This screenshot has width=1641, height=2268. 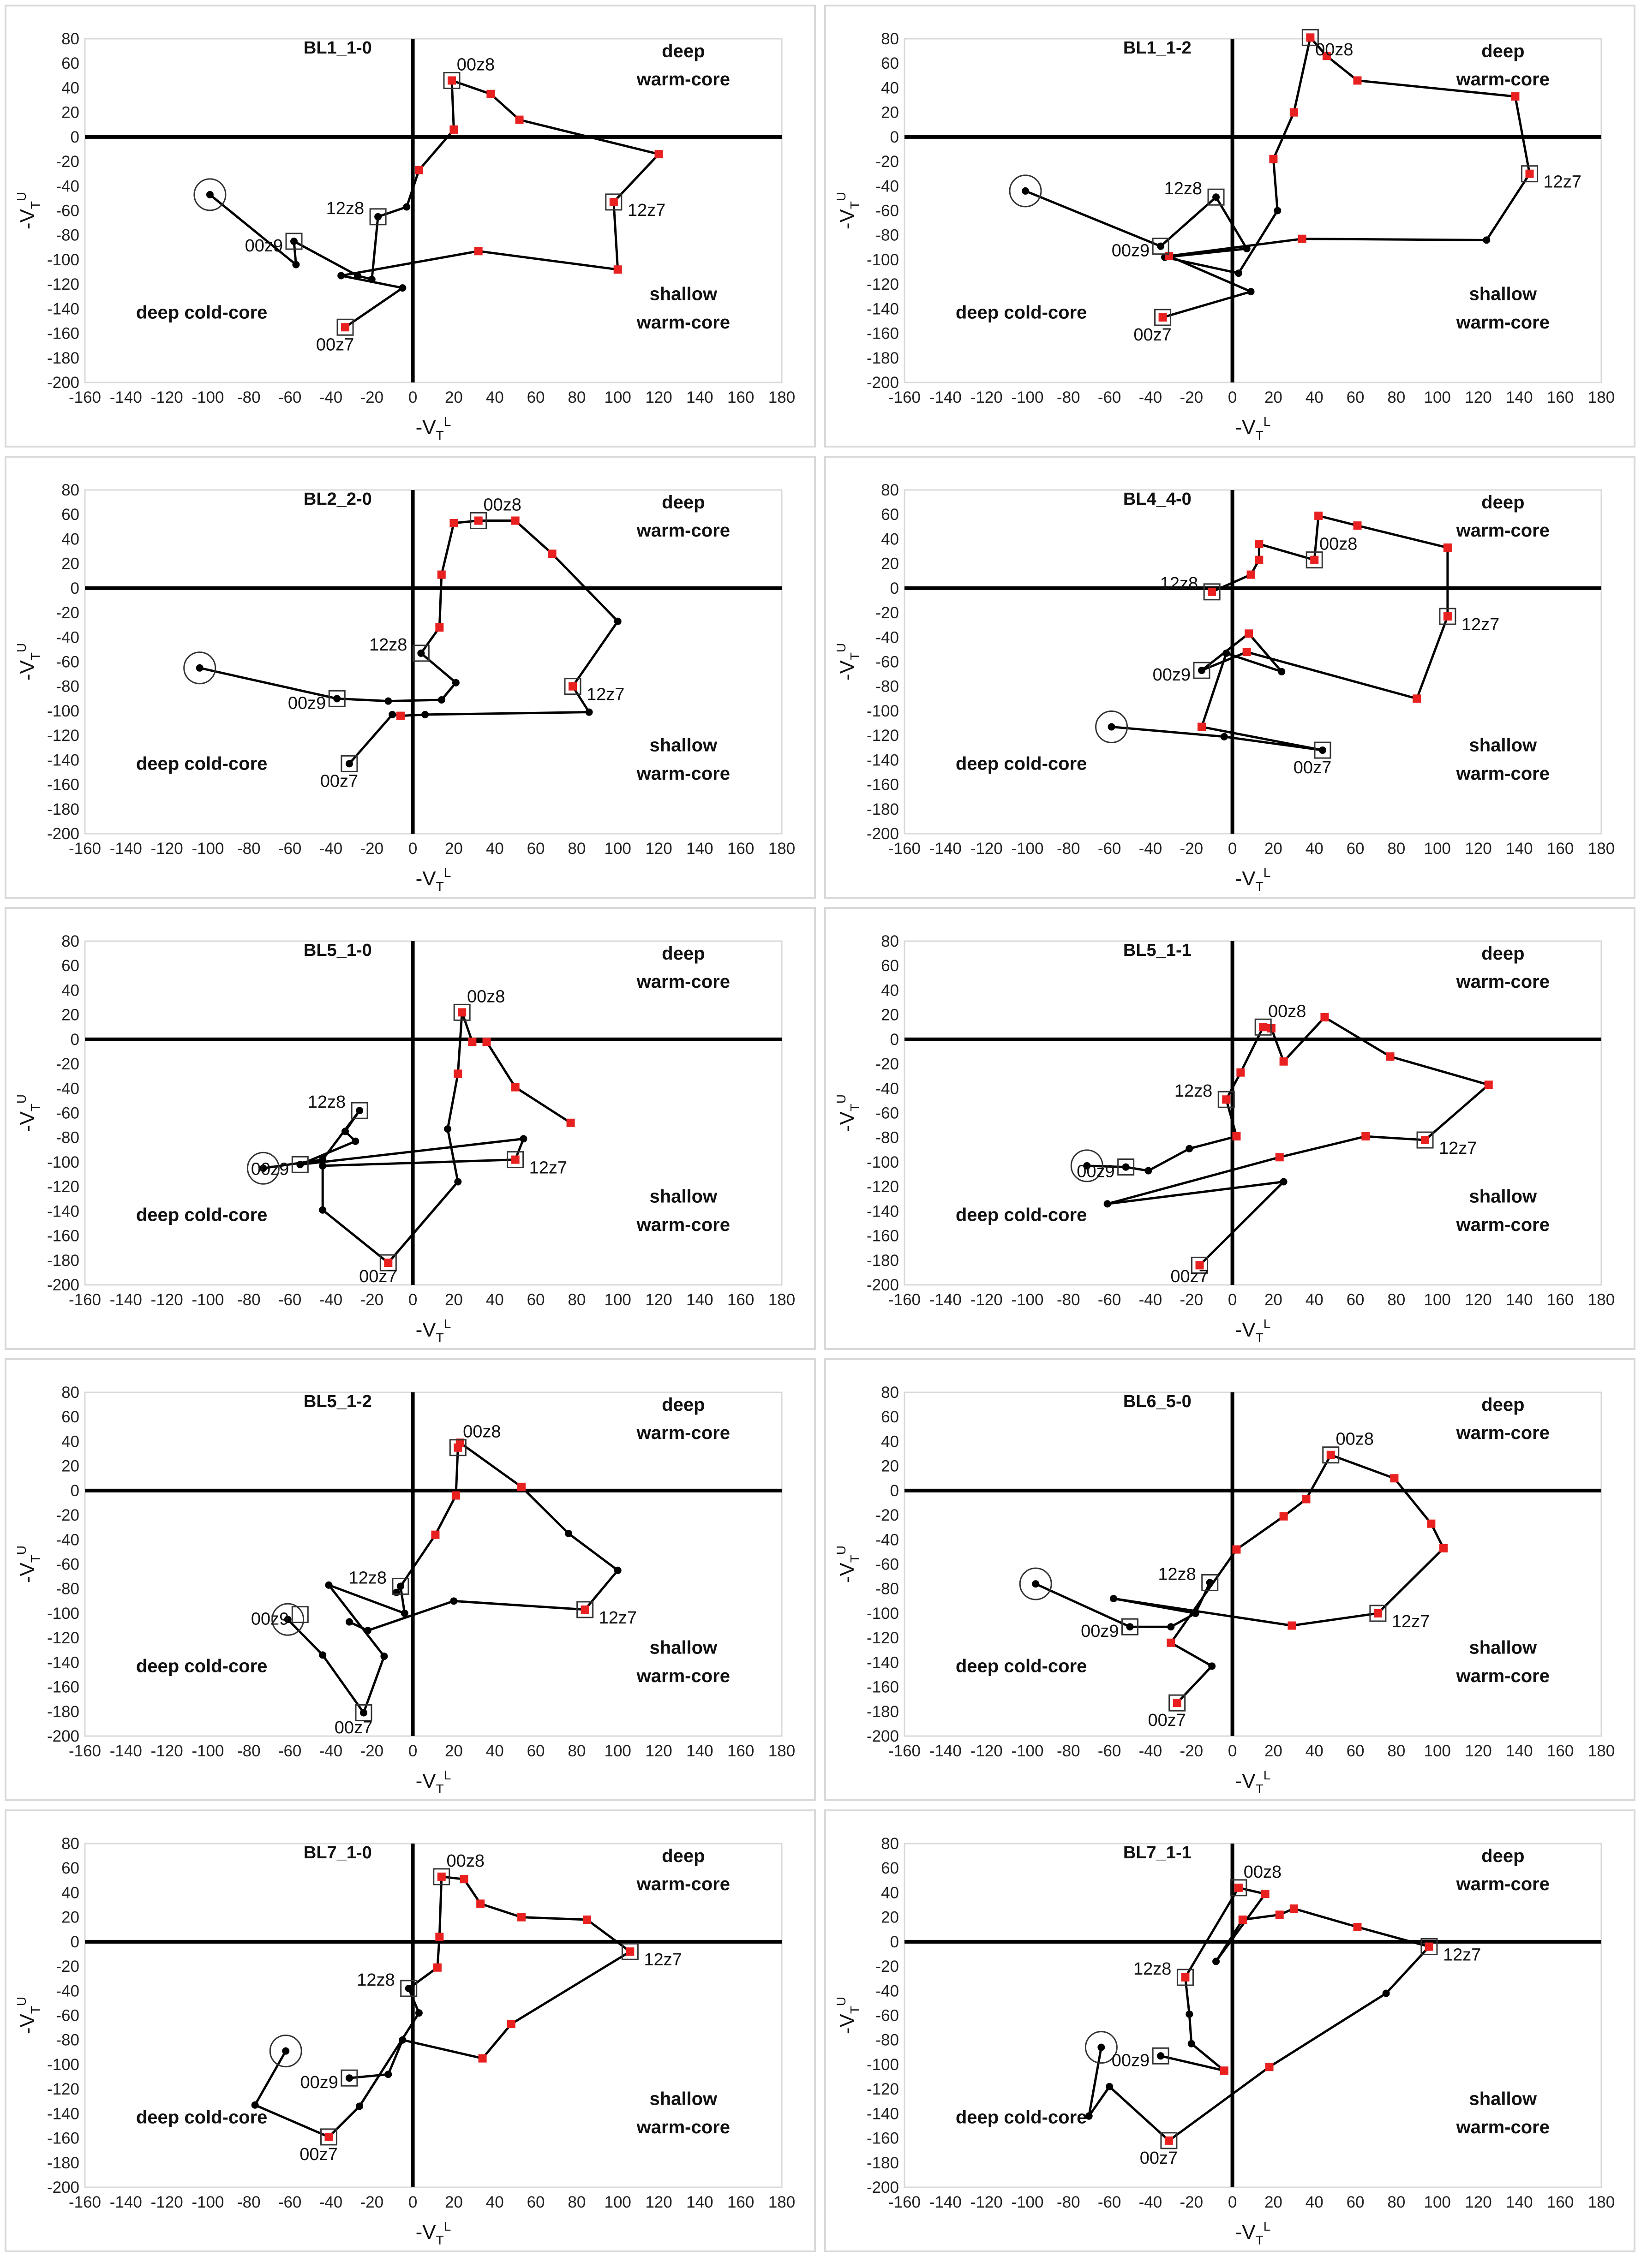 What do you see at coordinates (67, 2040) in the screenshot?
I see `y-tick-label: -80` at bounding box center [67, 2040].